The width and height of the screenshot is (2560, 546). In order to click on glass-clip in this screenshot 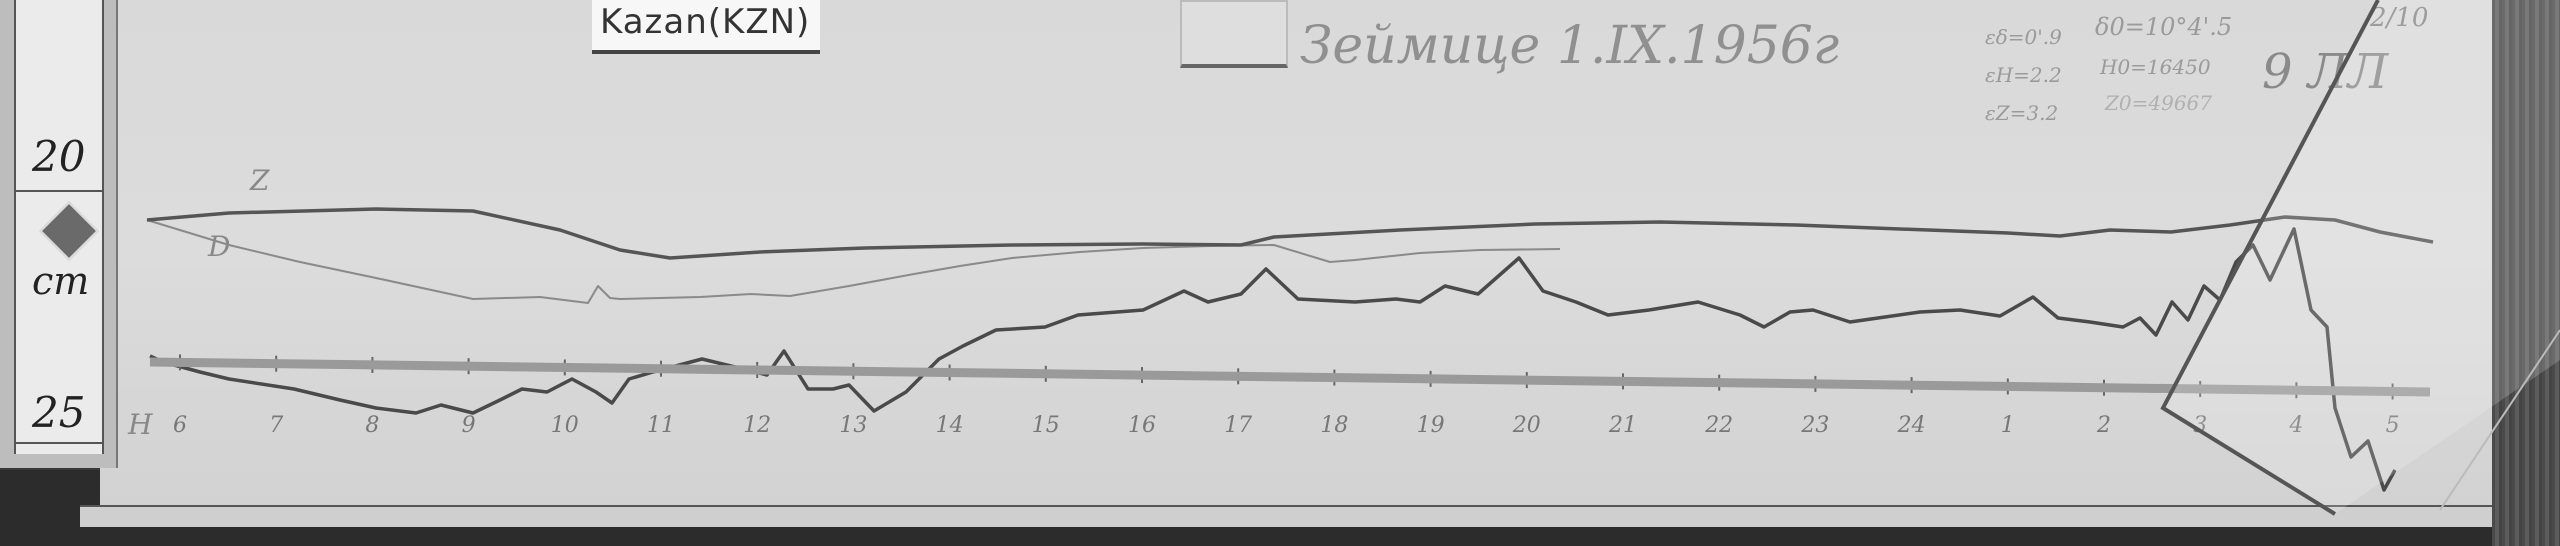, I will do `click(1234, 34)`.